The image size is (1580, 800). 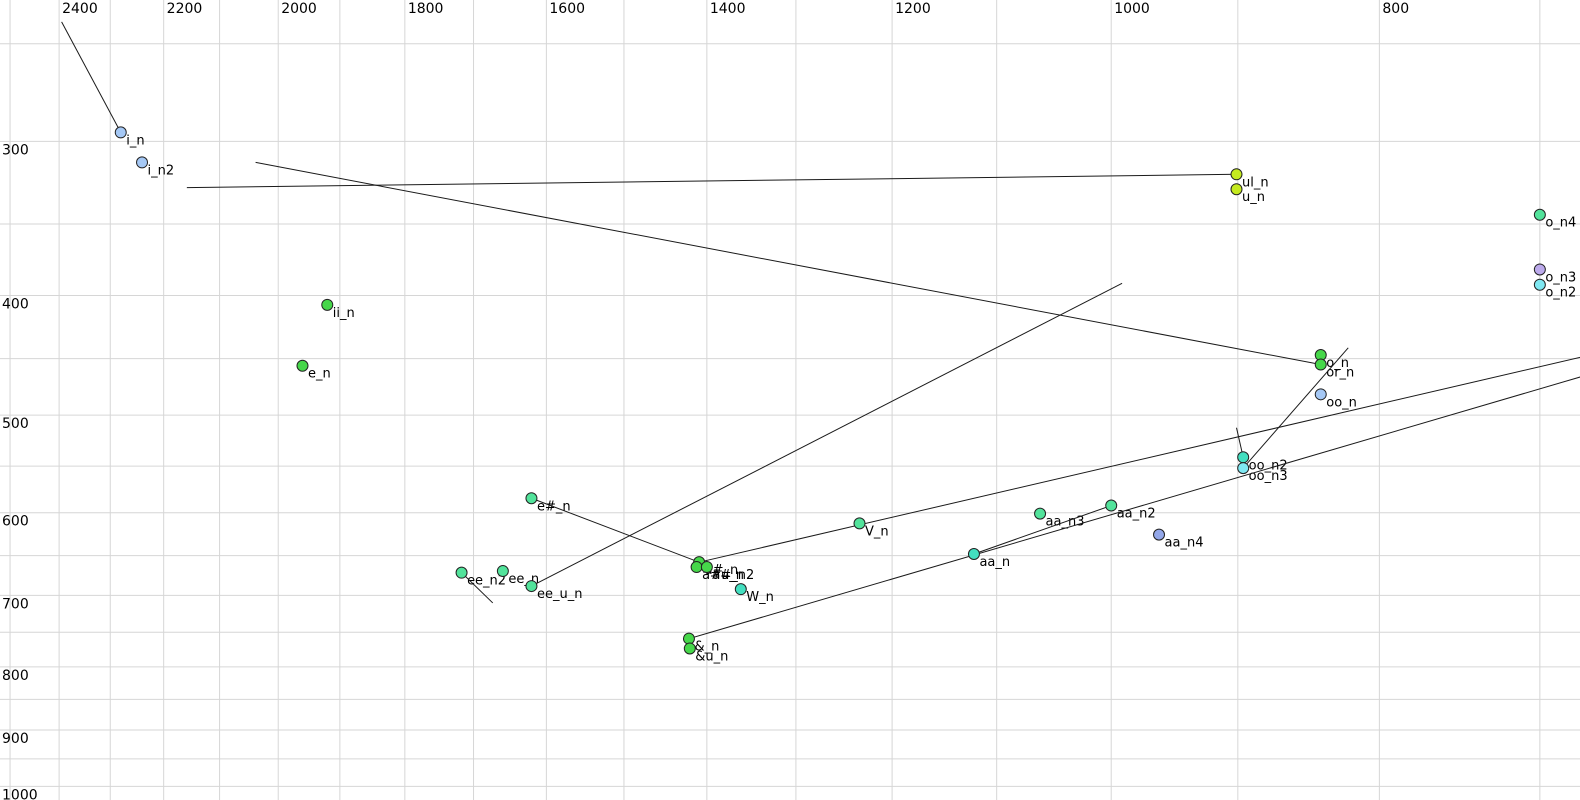 I want to click on data-point-oo_n2, so click(x=1243, y=457).